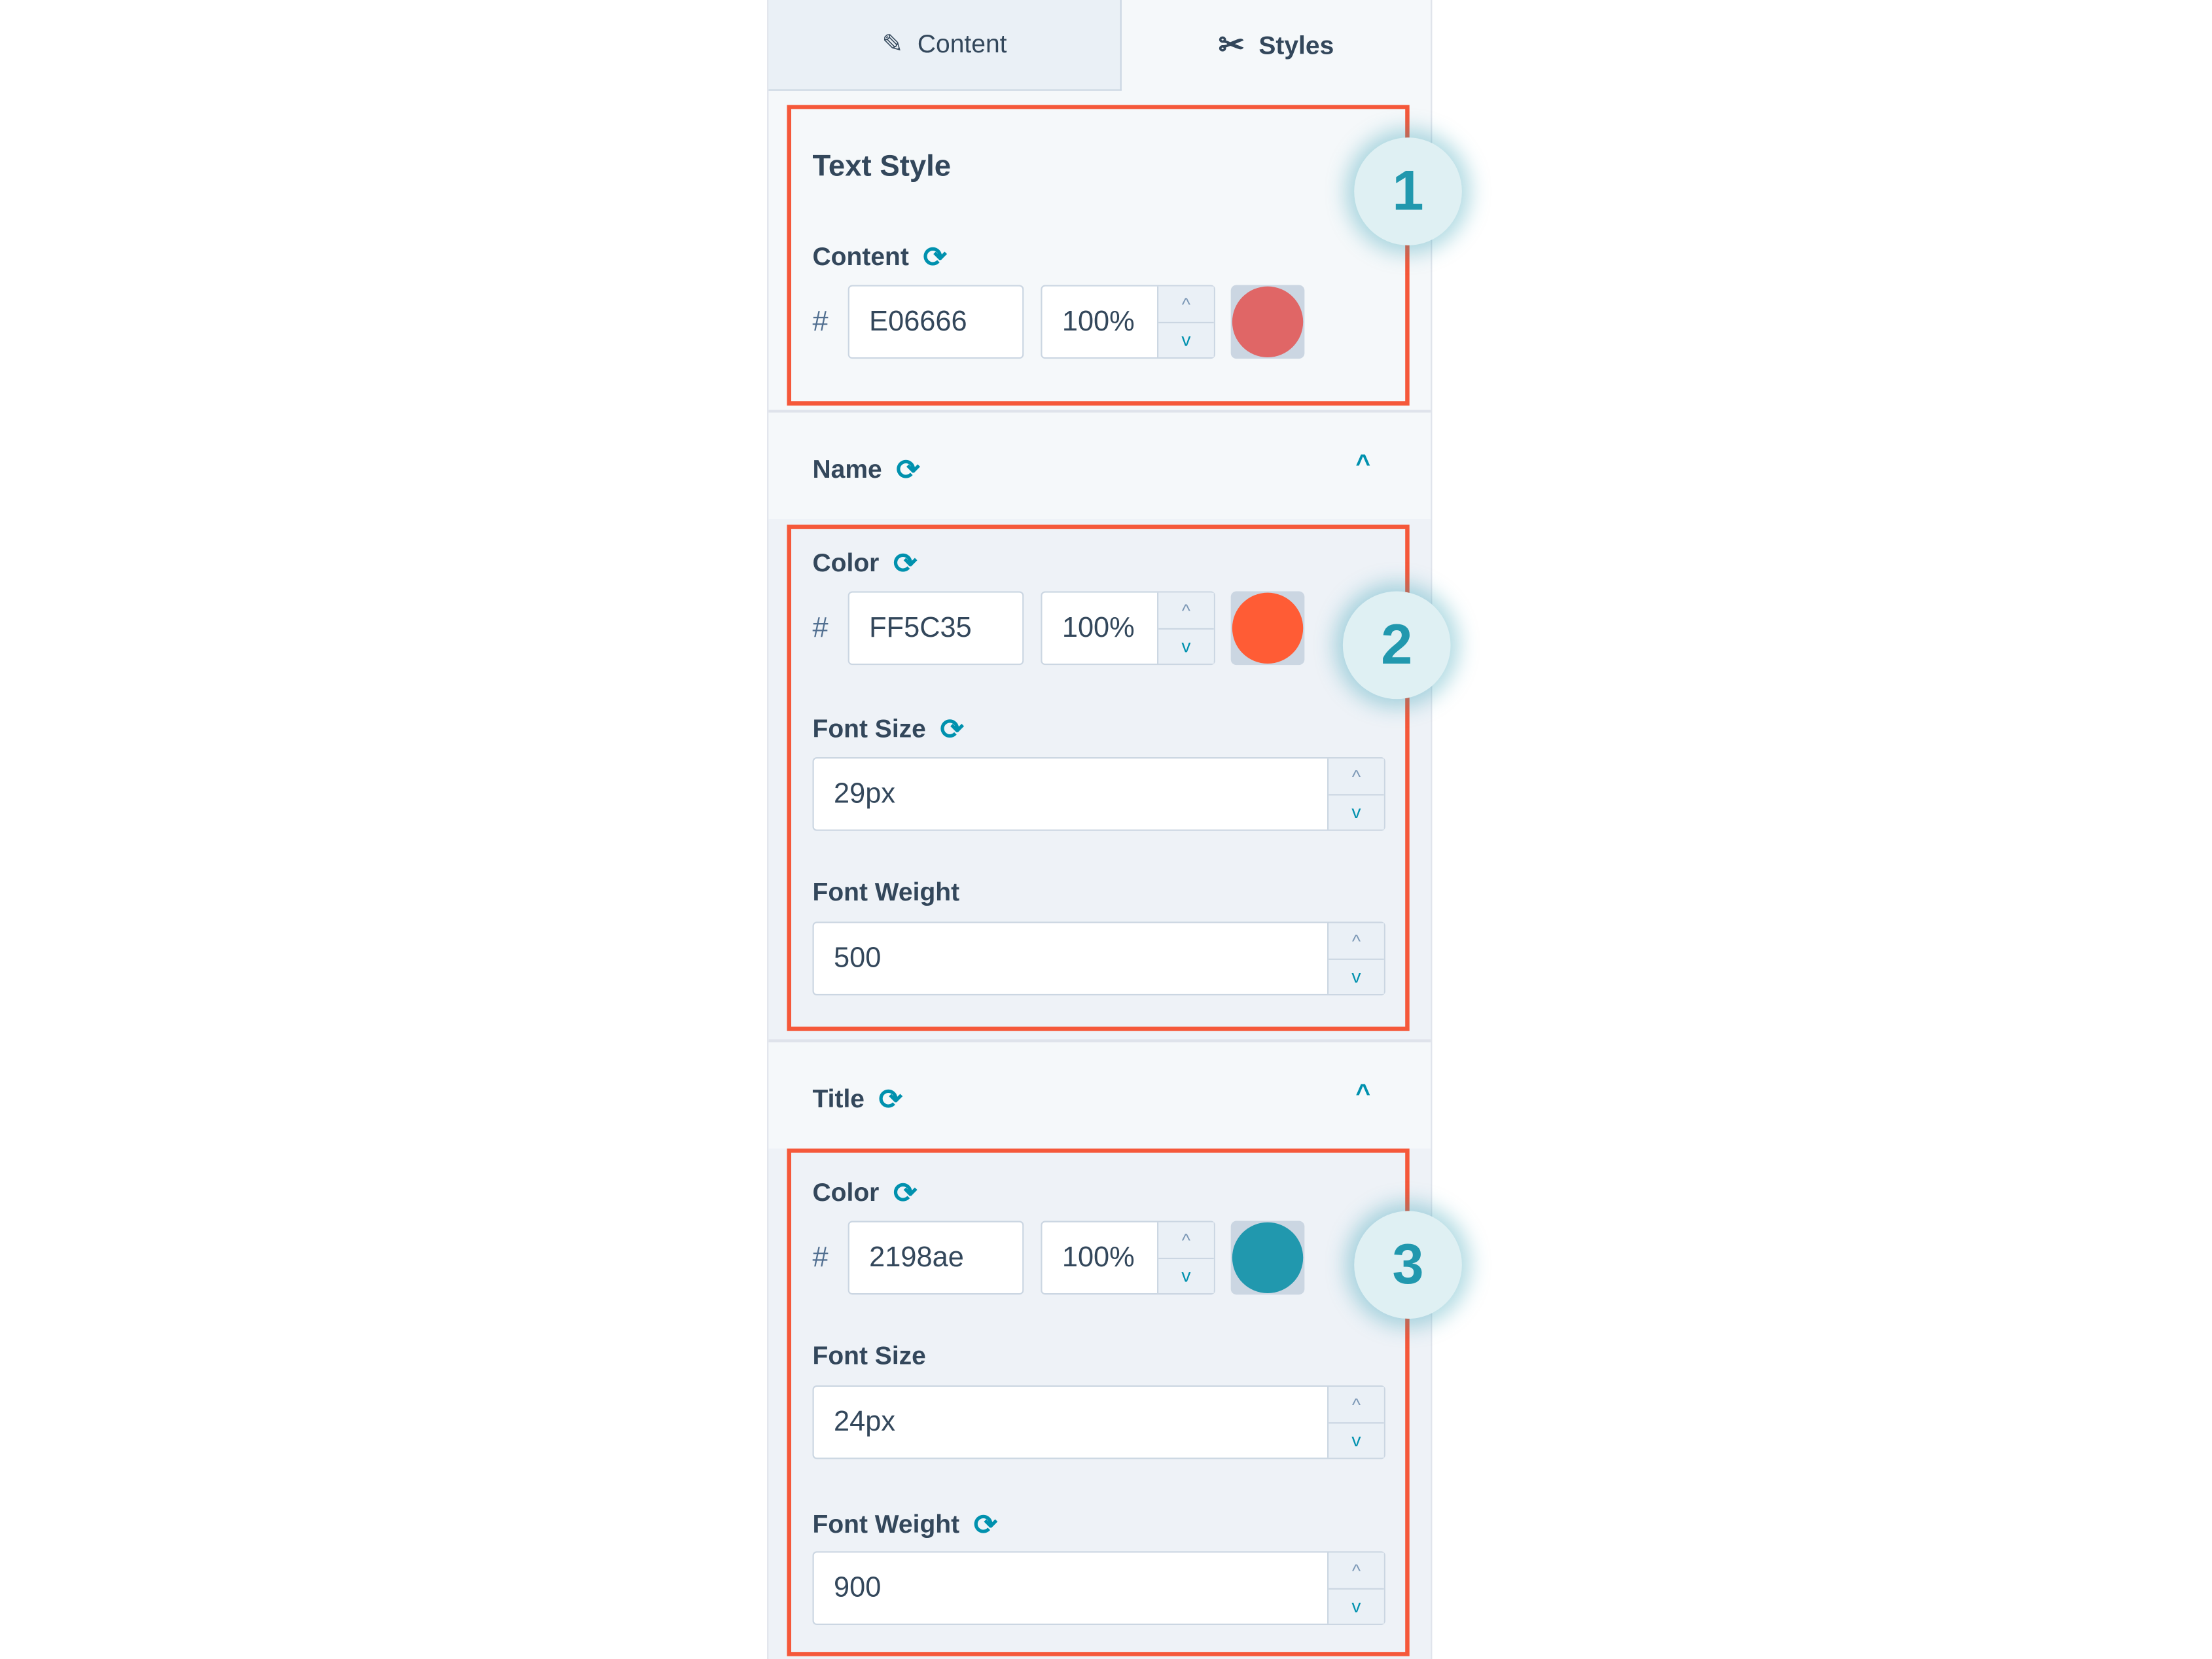 Image resolution: width=2212 pixels, height=1659 pixels. Describe the element at coordinates (1099, 466) in the screenshot. I see `name-section-header: Name ⟳ ^` at that location.